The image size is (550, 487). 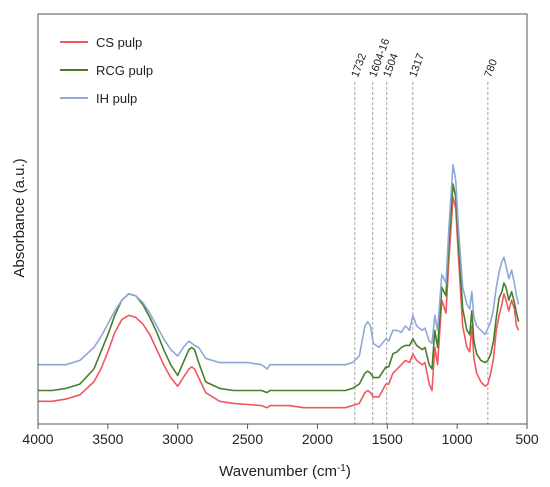 What do you see at coordinates (19, 217) in the screenshot?
I see `y-axis-title: Absorbance (a.u.)` at bounding box center [19, 217].